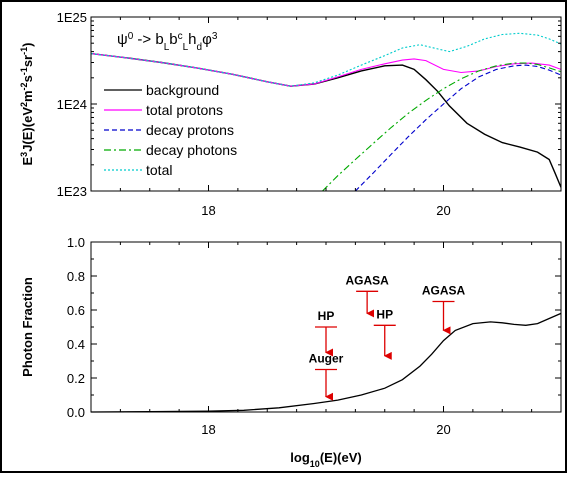 This screenshot has width=567, height=477. I want to click on series-line-decay-photons, so click(441, 126).